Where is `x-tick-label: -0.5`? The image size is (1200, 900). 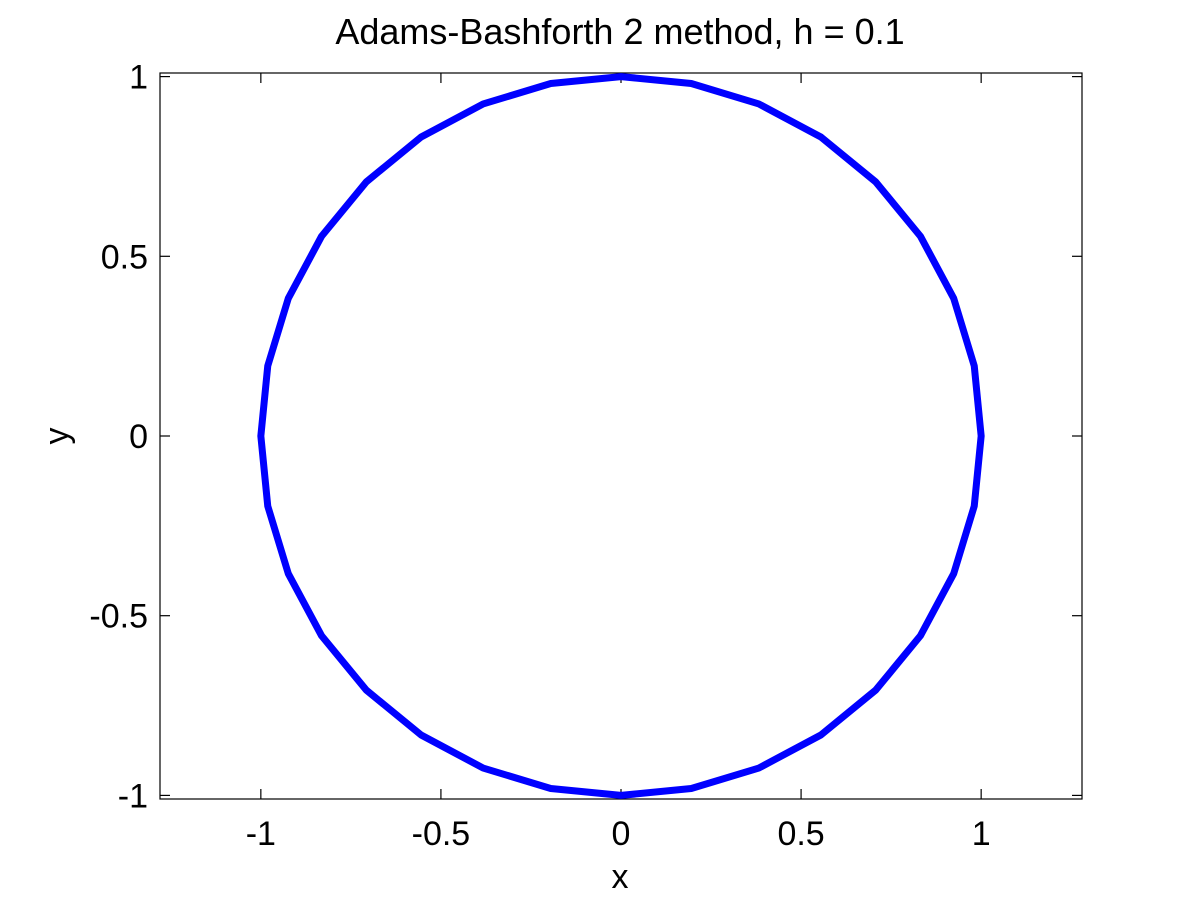 x-tick-label: -0.5 is located at coordinates (441, 834).